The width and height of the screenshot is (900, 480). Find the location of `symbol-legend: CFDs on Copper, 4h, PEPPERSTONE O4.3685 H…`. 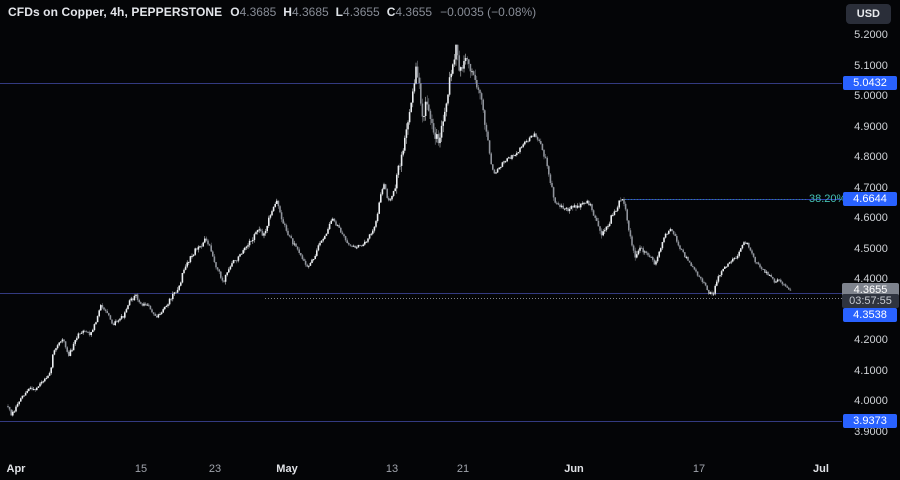

symbol-legend: CFDs on Copper, 4h, PEPPERSTONE O4.3685 H… is located at coordinates (272, 12).